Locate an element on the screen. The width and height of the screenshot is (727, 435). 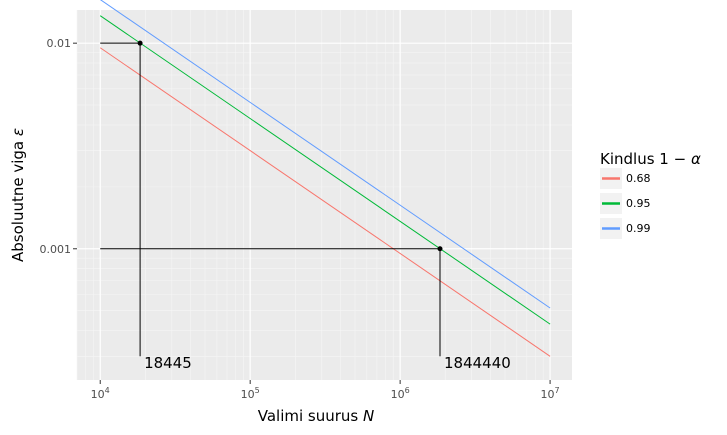
x-tick-label: 10⁵ is located at coordinates (250, 393).